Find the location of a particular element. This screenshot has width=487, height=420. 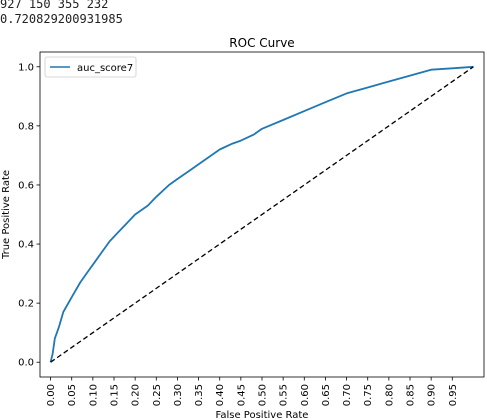

x-tick-label: 0.20 is located at coordinates (136, 395).